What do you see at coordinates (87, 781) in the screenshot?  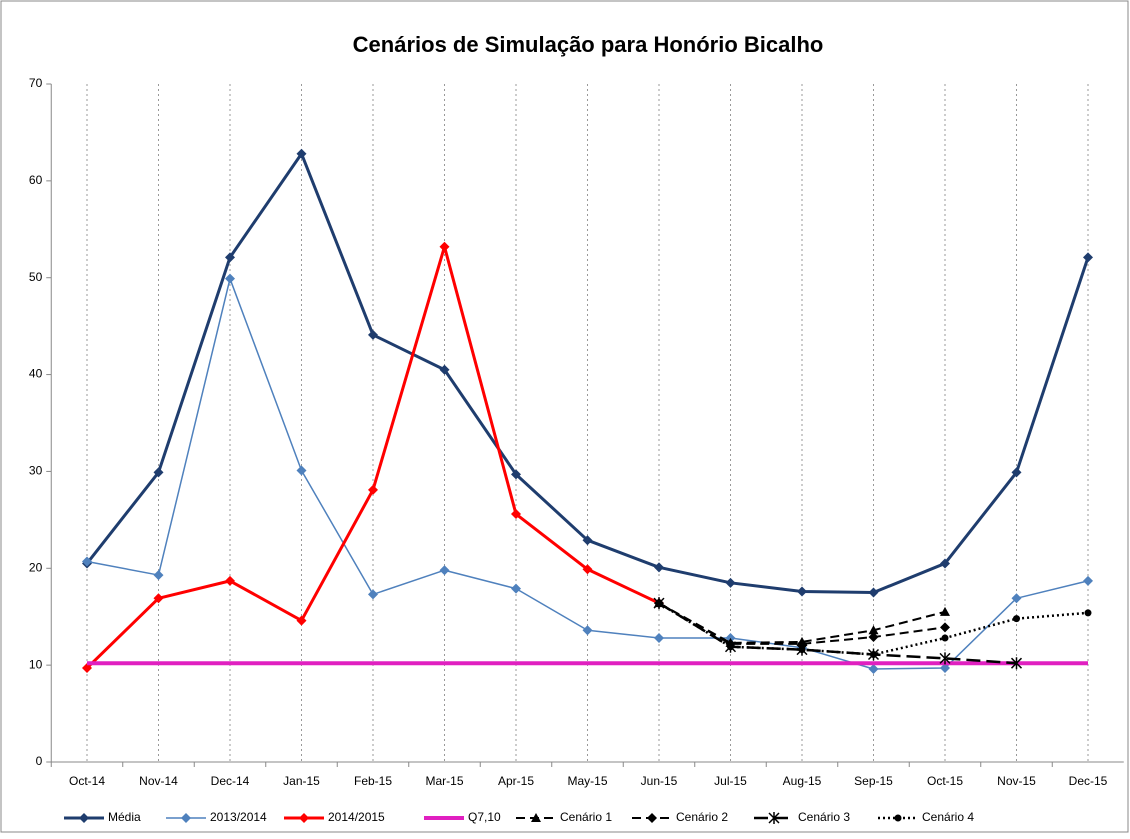 I see `x-tick-label: Oct-14` at bounding box center [87, 781].